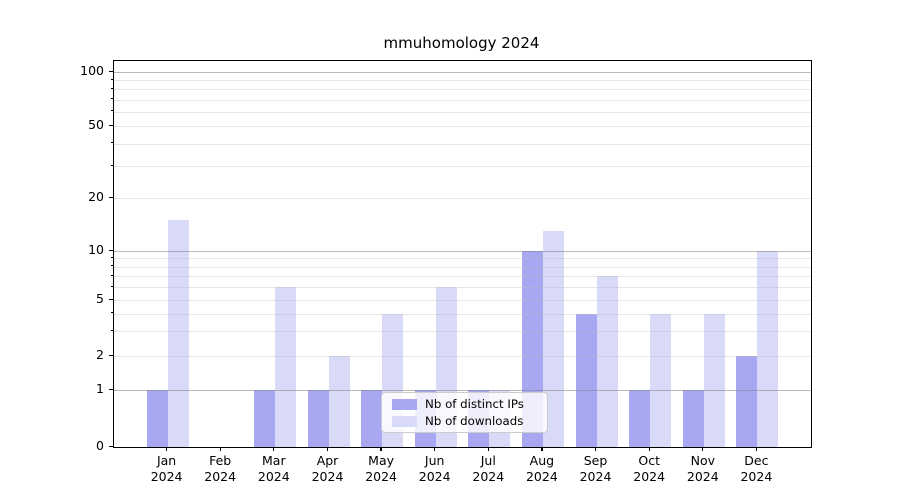 Image resolution: width=900 pixels, height=500 pixels. I want to click on x-tick-label-jun: Jun 2024, so click(435, 469).